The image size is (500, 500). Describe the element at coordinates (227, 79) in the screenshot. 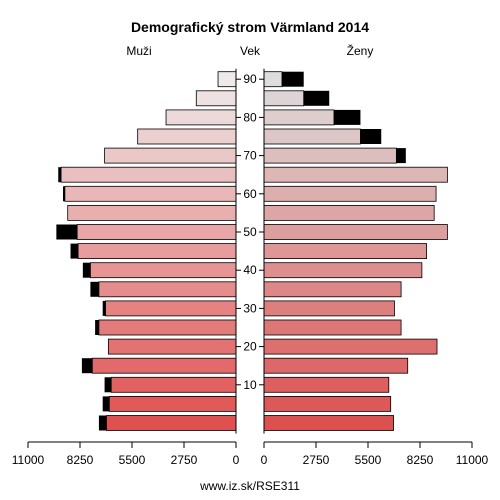

I see `bar-men-90+` at that location.